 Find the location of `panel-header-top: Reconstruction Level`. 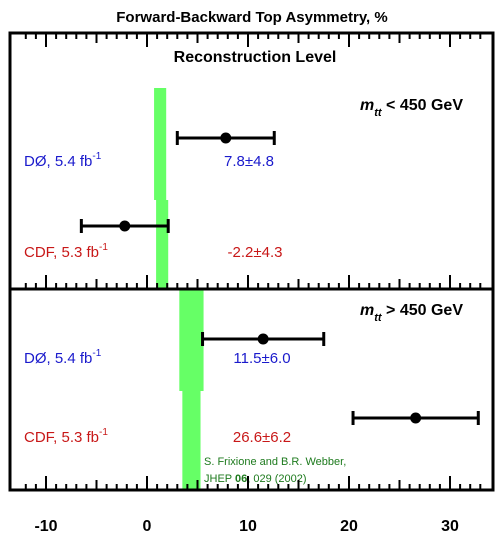

panel-header-top: Reconstruction Level is located at coordinates (255, 57).